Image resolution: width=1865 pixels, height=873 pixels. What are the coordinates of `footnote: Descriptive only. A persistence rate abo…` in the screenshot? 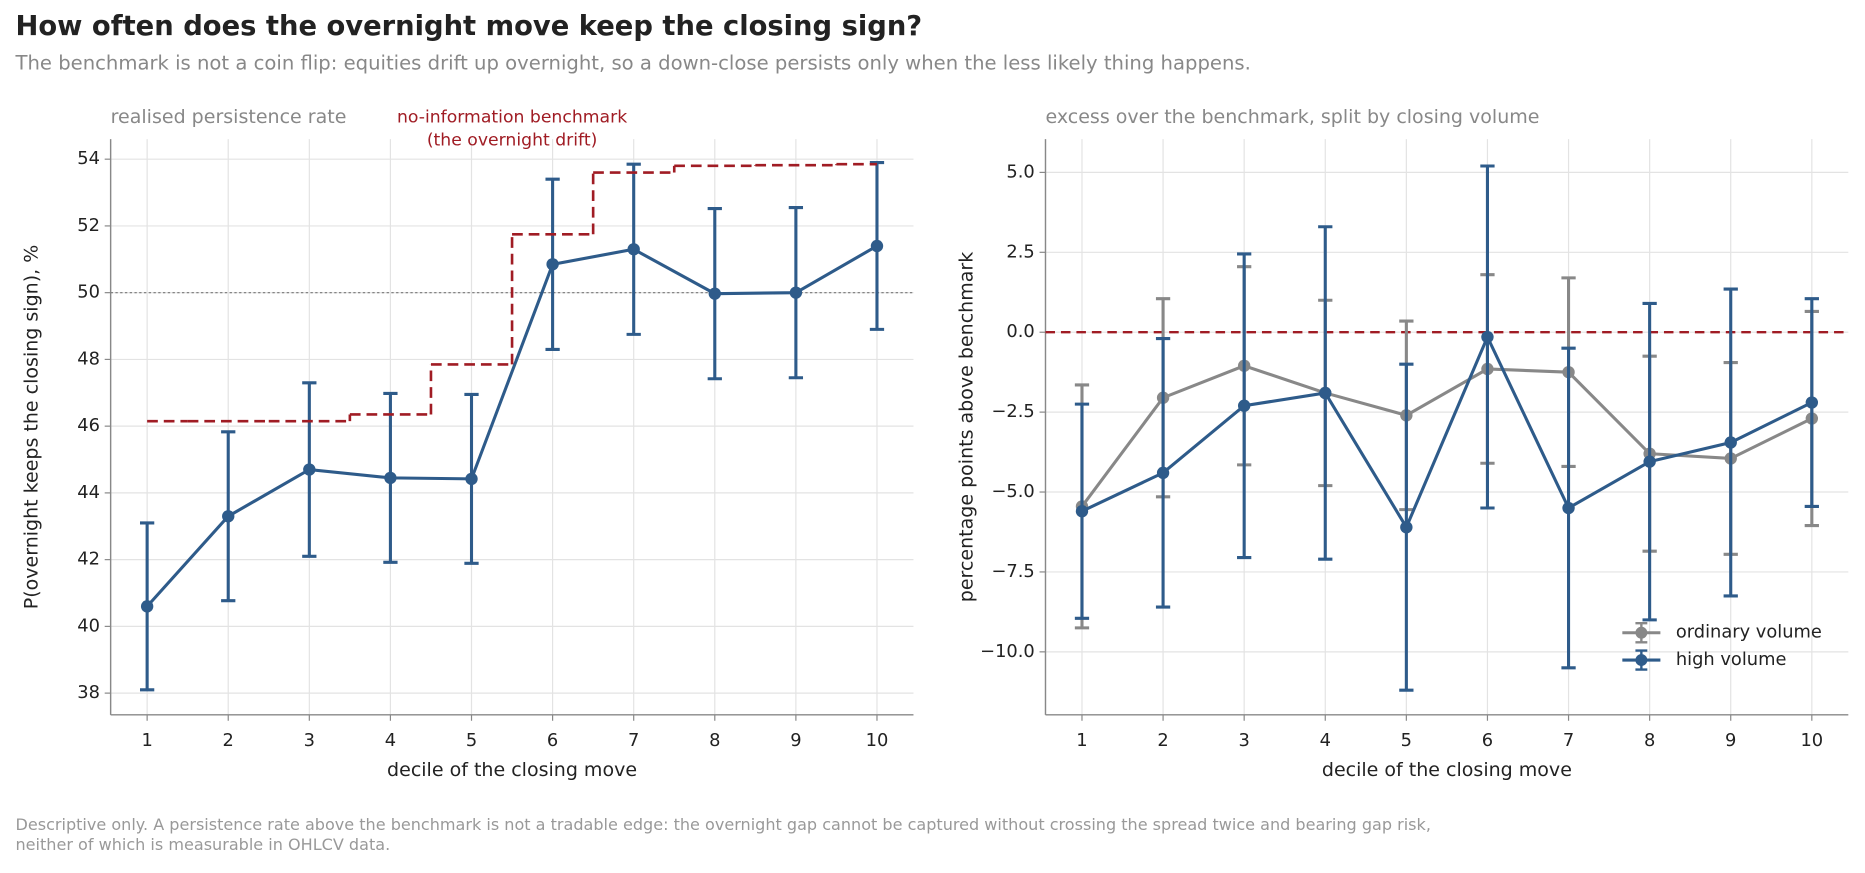 It's located at (722, 824).